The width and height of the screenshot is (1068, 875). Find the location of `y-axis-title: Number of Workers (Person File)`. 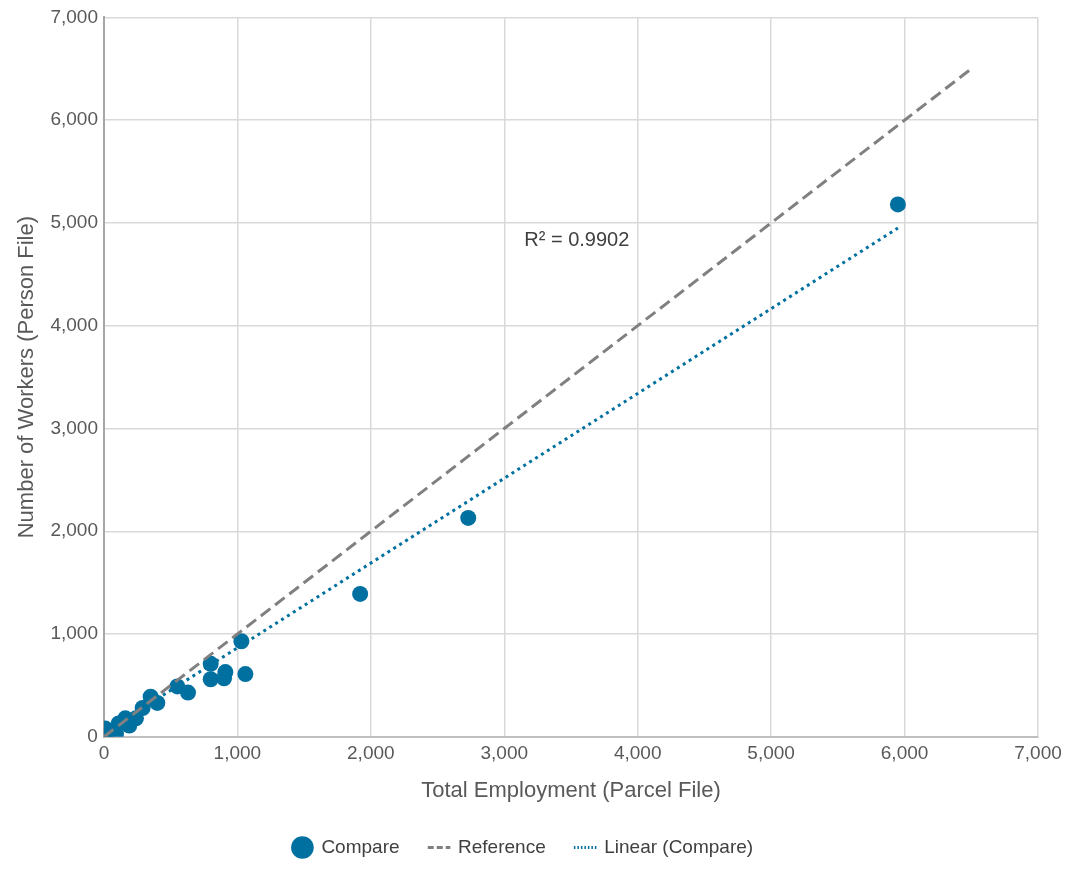

y-axis-title: Number of Workers (Person File) is located at coordinates (26, 377).